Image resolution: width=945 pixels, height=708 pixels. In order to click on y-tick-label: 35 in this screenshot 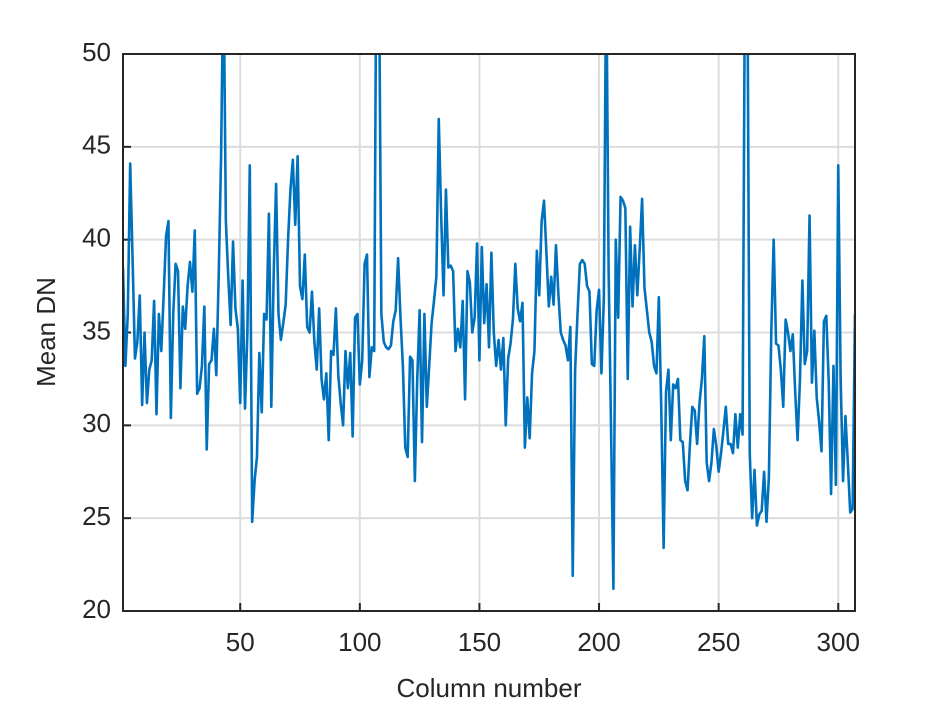, I will do `click(96, 330)`.